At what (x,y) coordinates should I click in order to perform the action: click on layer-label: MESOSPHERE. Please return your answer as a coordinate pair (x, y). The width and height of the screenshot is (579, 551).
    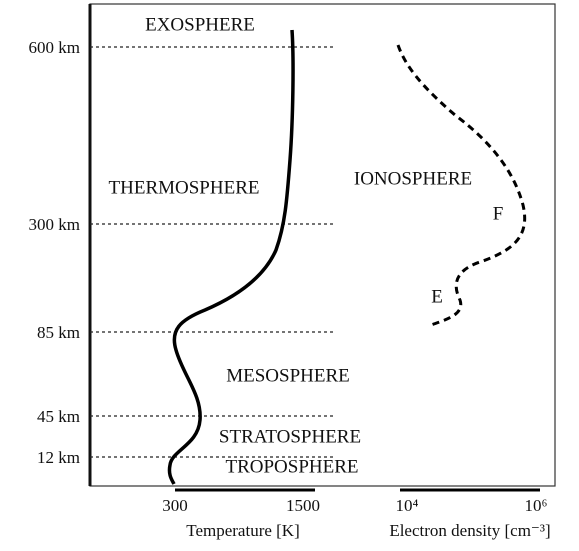
    Looking at the image, I should click on (288, 375).